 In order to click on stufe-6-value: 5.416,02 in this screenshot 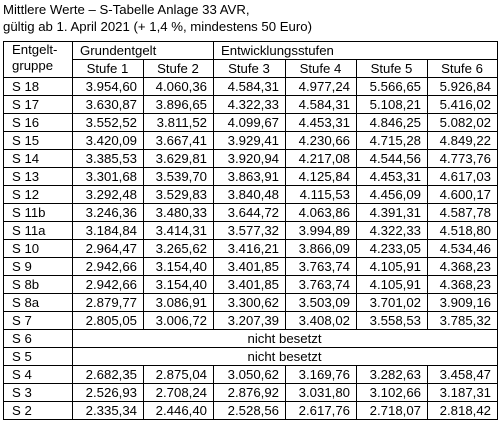, I will do `click(462, 104)`.